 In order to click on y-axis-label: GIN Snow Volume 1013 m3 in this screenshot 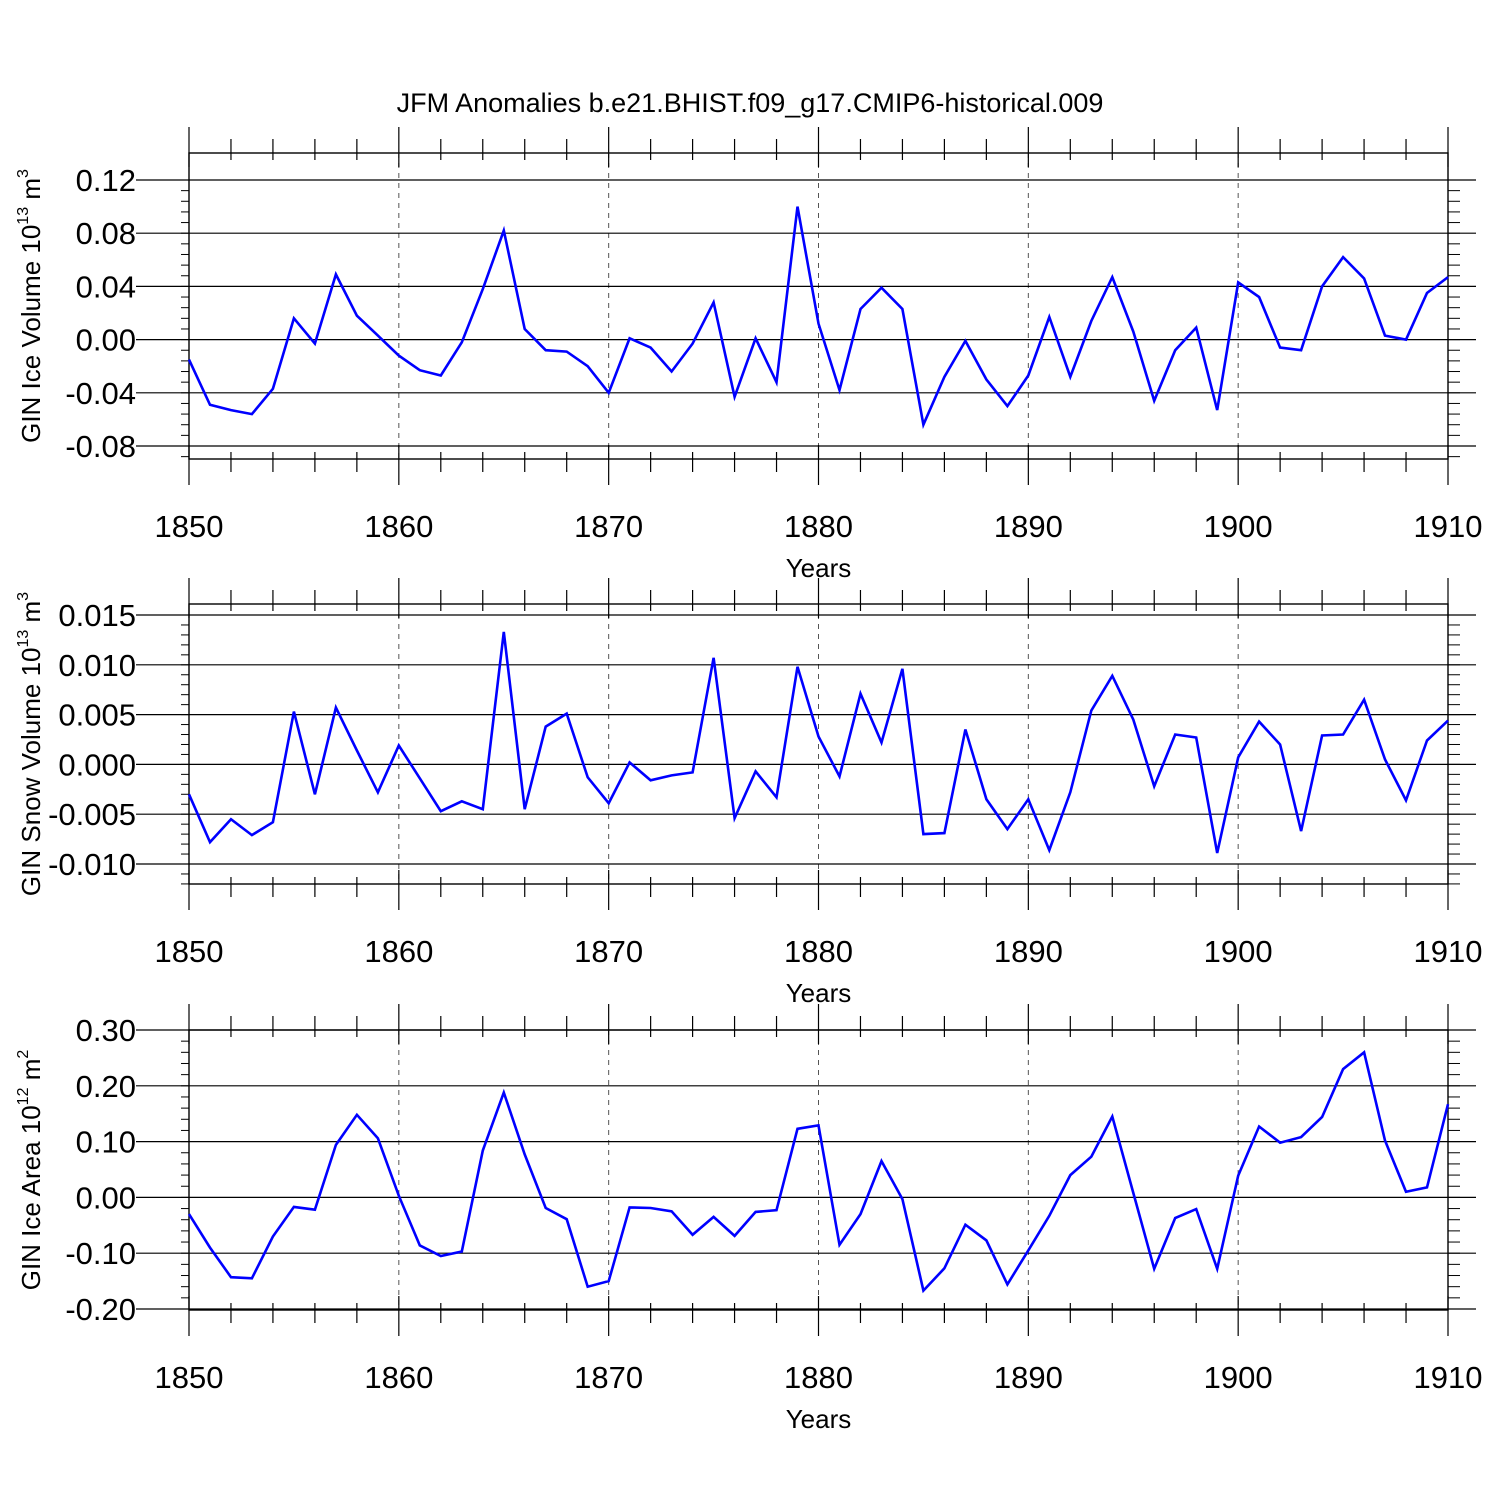, I will do `click(30, 744)`.